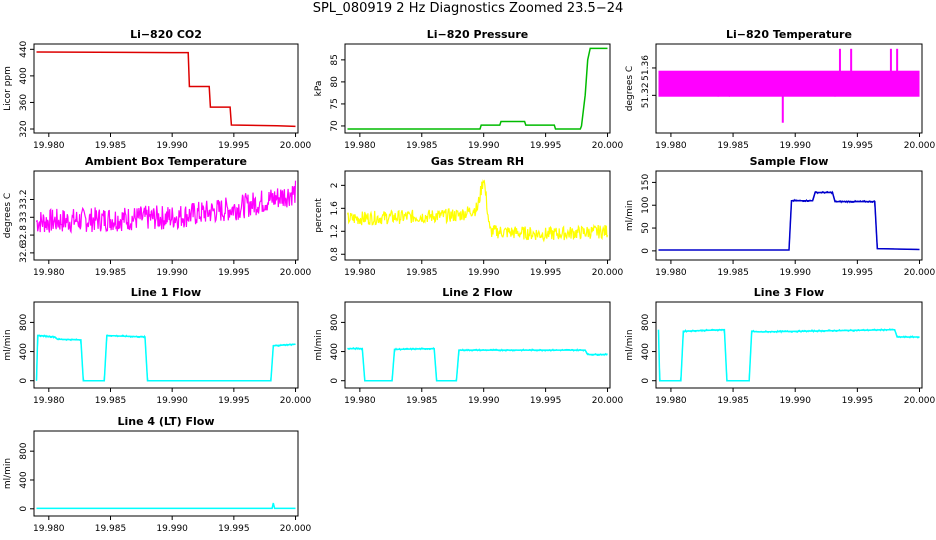 This screenshot has width=936, height=540. I want to click on y-tick-label: 1.6, so click(335, 208).